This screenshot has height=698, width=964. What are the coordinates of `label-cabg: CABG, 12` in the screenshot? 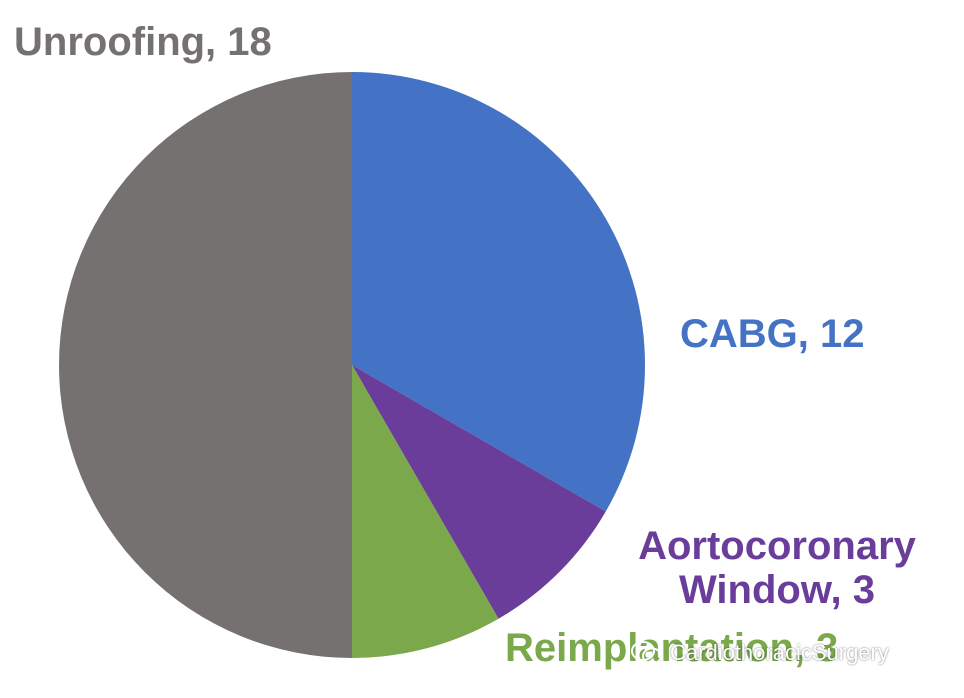 It's located at (772, 334).